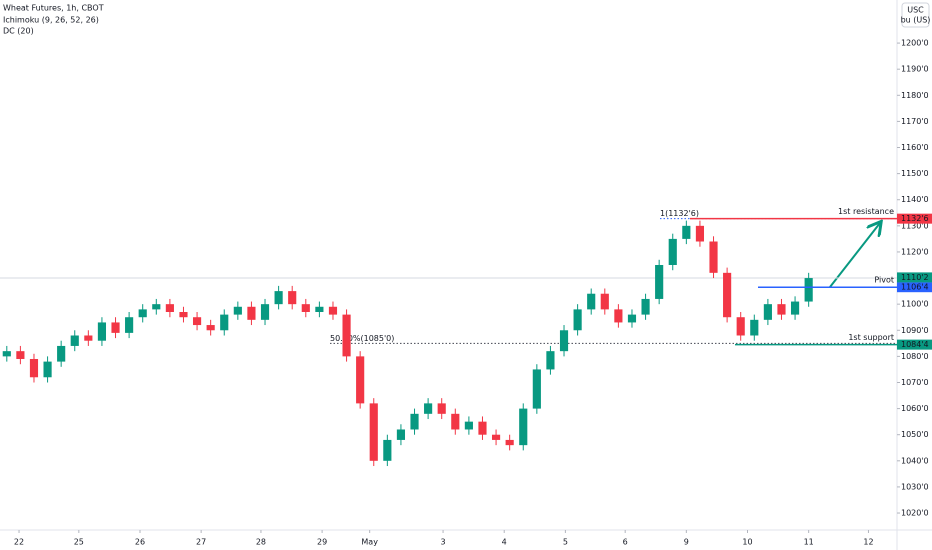 The image size is (932, 550). Describe the element at coordinates (504, 542) in the screenshot. I see `x-tick-label: 4` at that location.